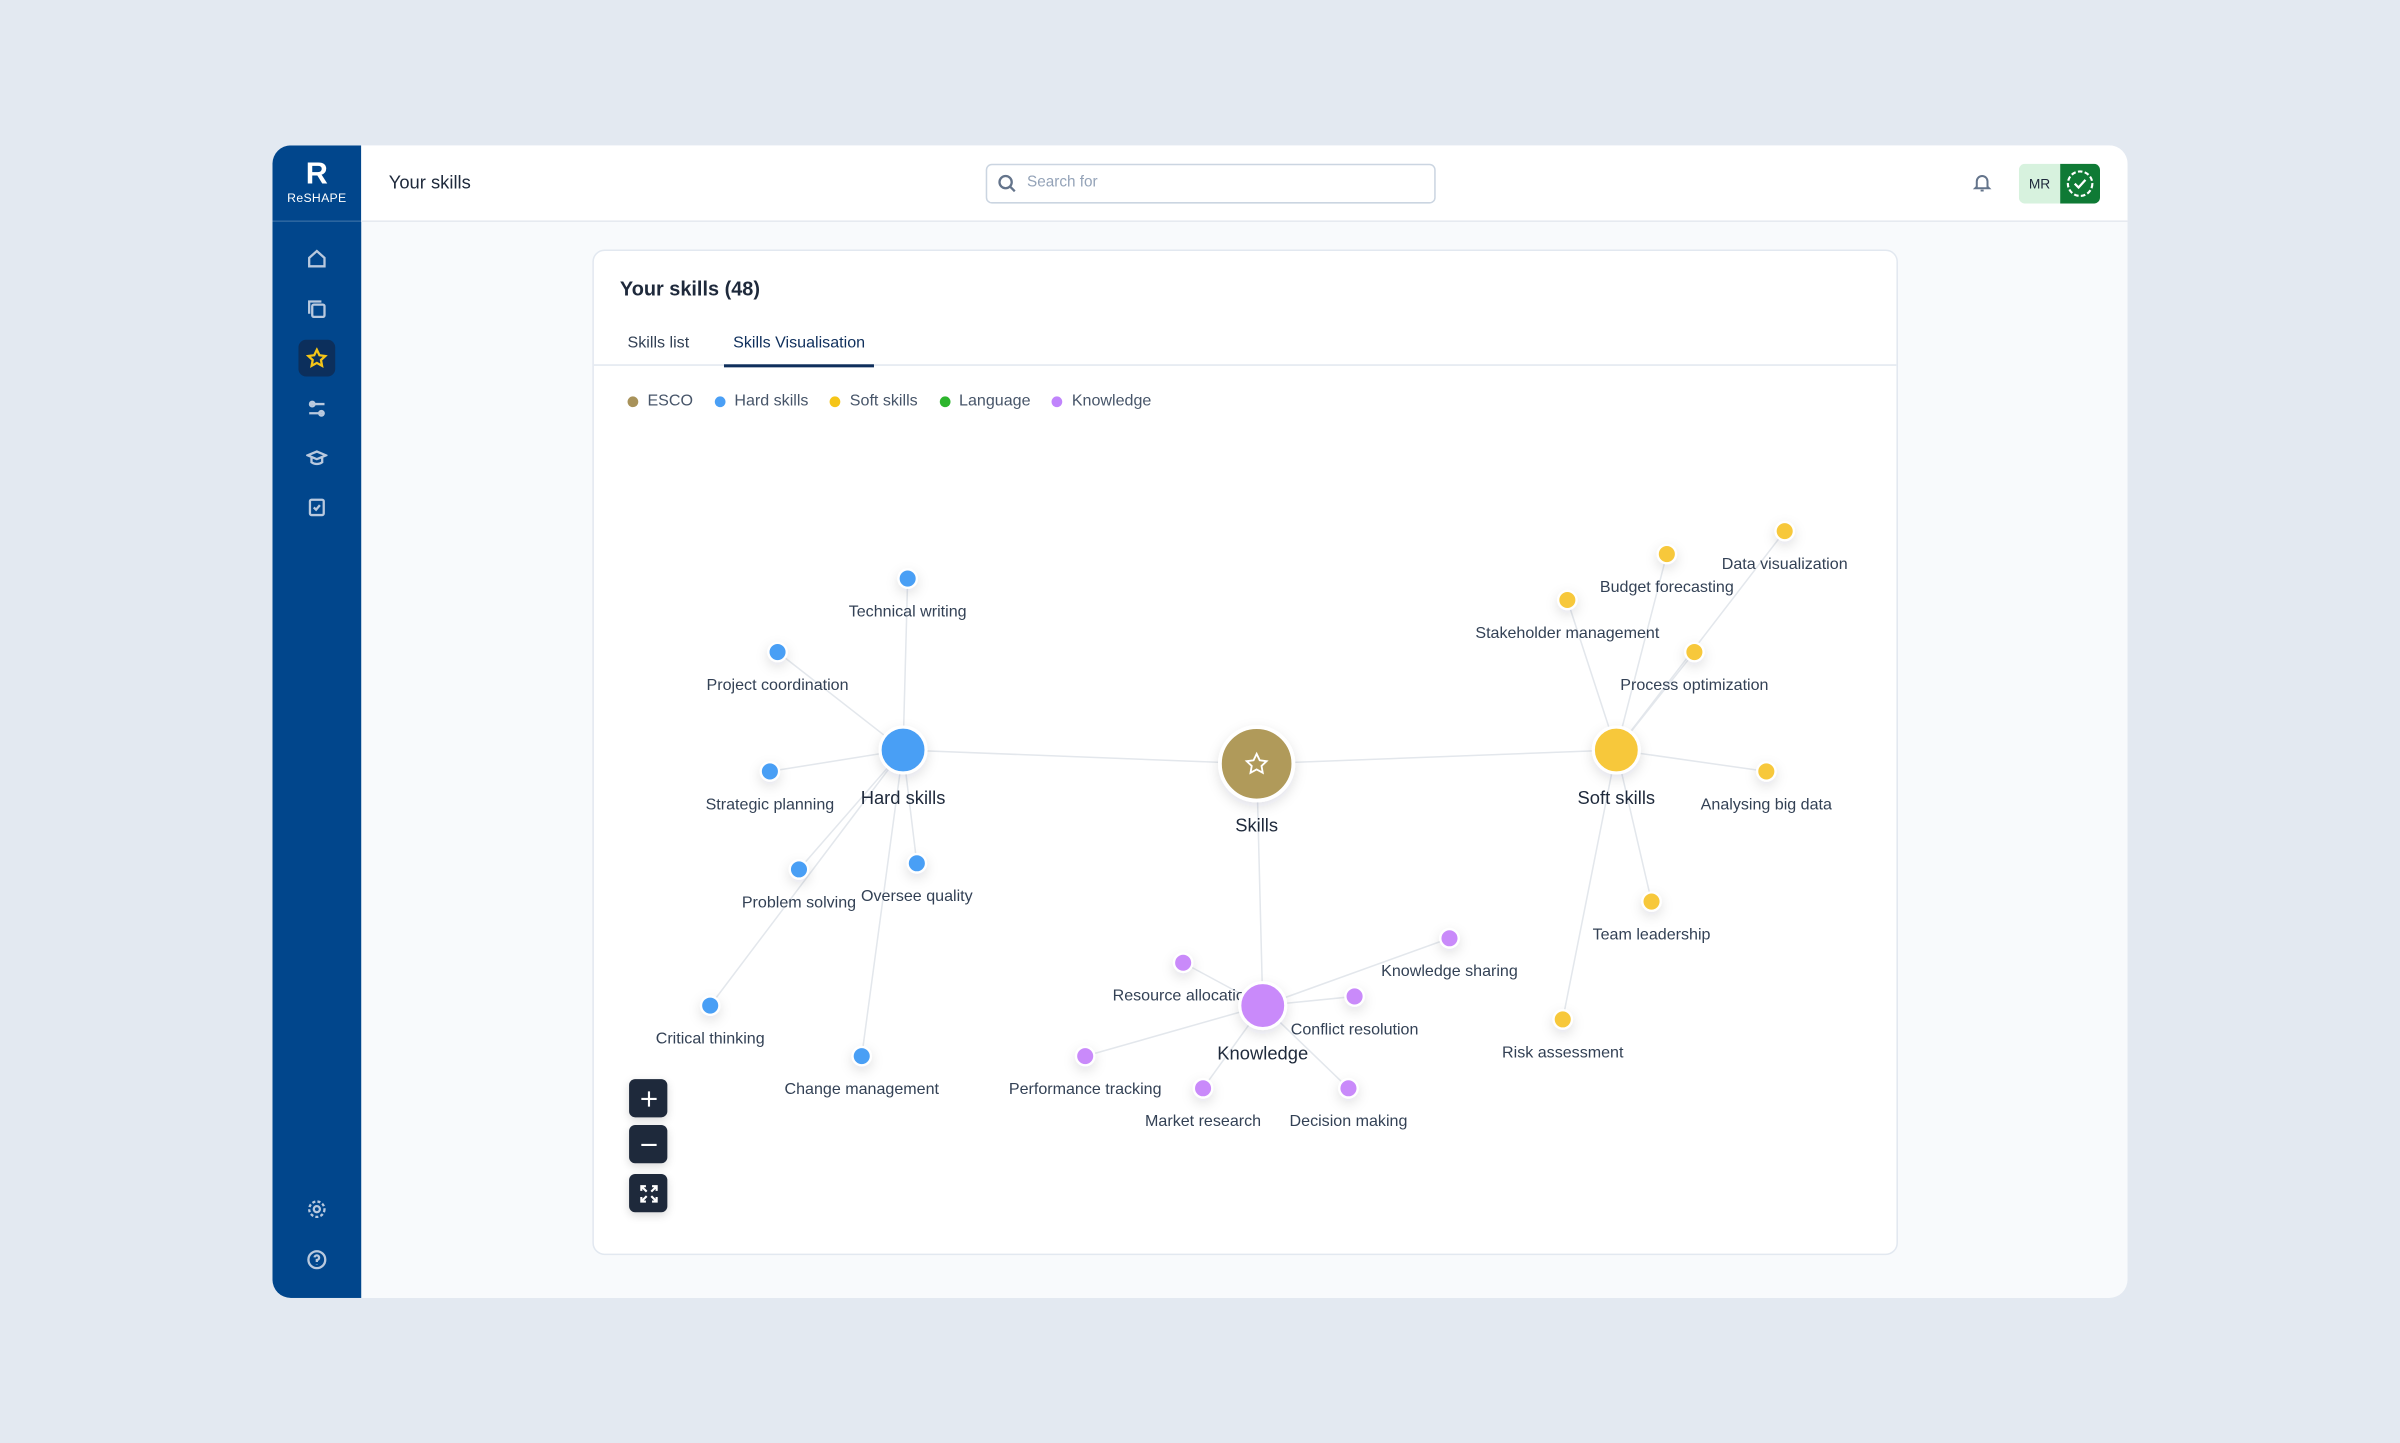 This screenshot has width=2400, height=1443. What do you see at coordinates (2080, 183) in the screenshot?
I see `avatar-badge` at bounding box center [2080, 183].